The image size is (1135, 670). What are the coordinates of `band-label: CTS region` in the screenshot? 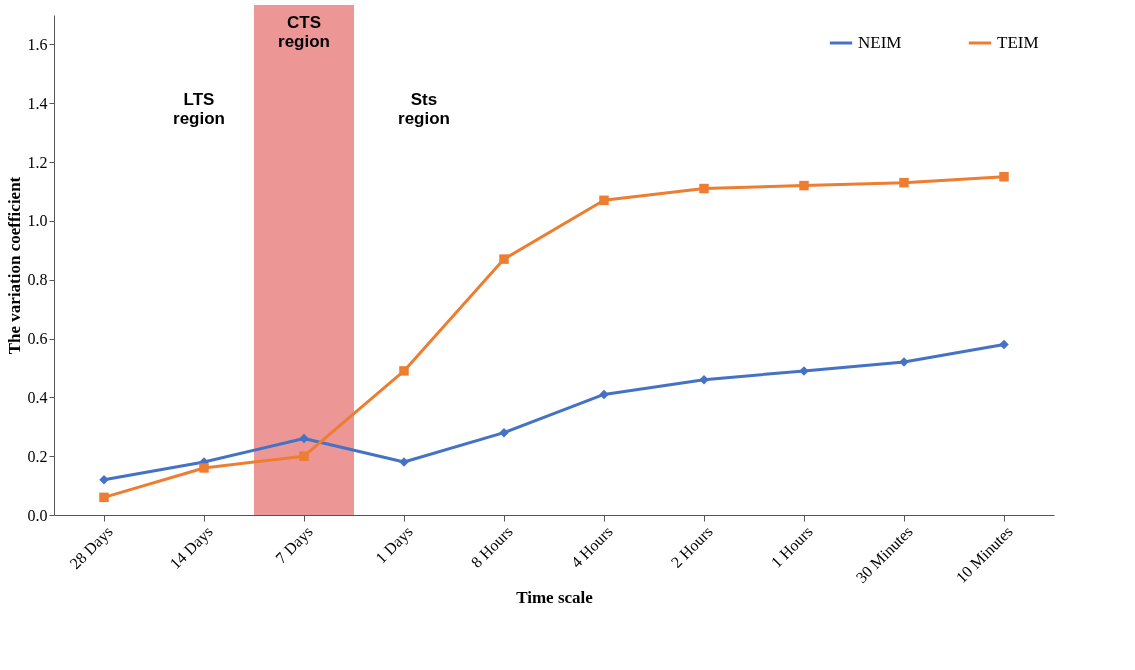 It's located at (304, 32).